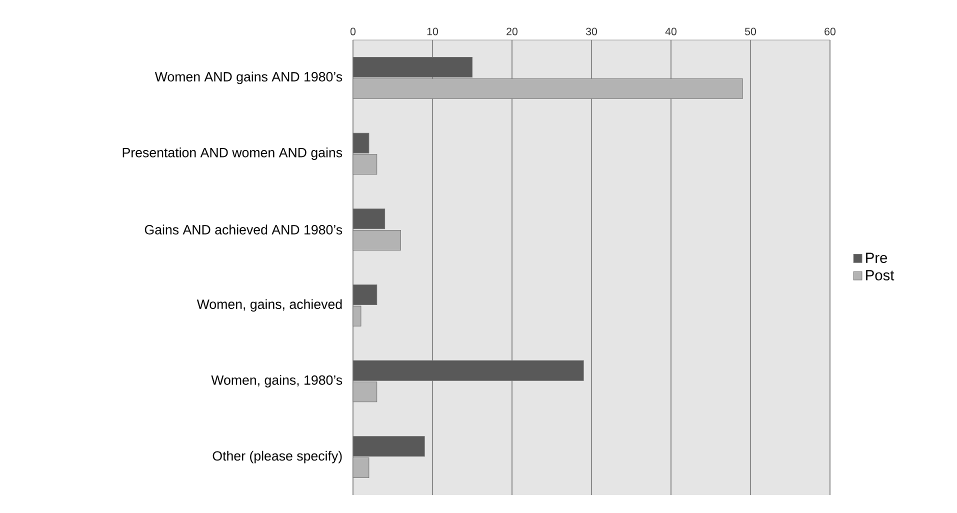 The width and height of the screenshot is (957, 513). Describe the element at coordinates (671, 32) in the screenshot. I see `x-tick-label: 40` at that location.